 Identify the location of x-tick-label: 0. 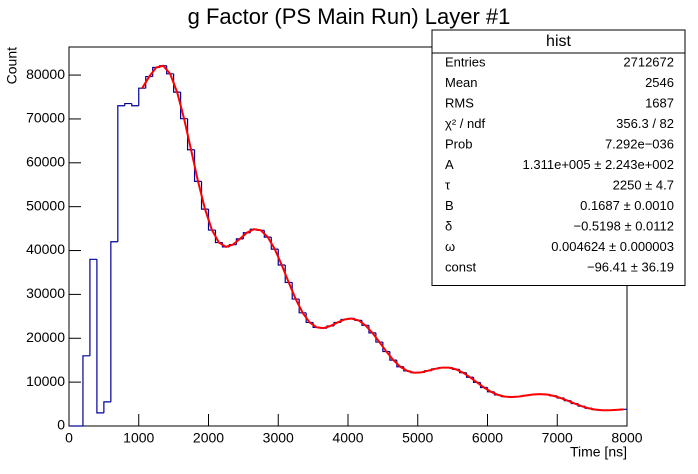
(69, 438).